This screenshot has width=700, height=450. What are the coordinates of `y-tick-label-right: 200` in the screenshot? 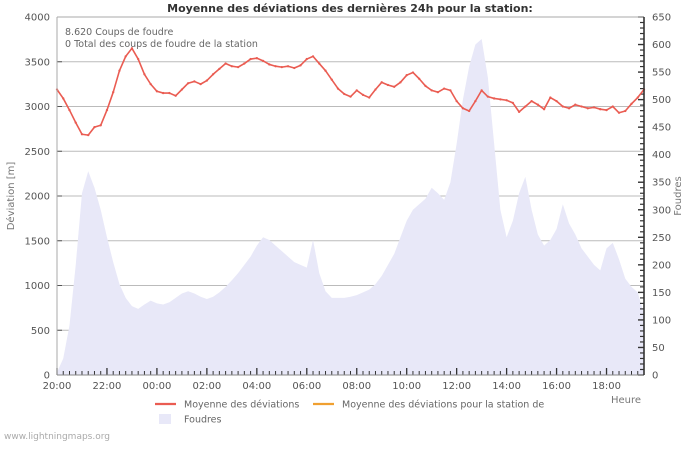 It's located at (661, 265).